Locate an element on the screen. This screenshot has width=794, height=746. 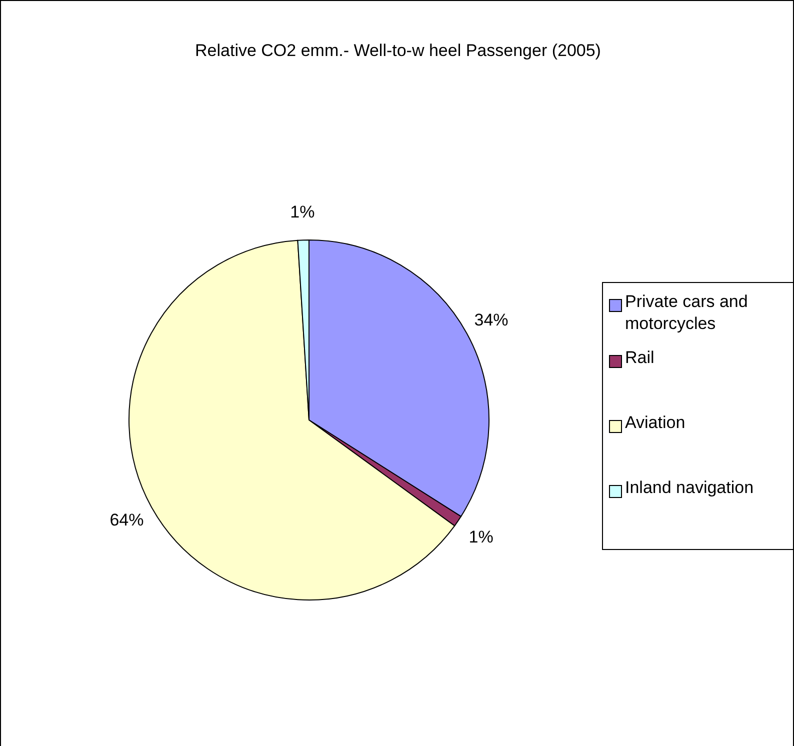
legend-label: Rail is located at coordinates (639, 358).